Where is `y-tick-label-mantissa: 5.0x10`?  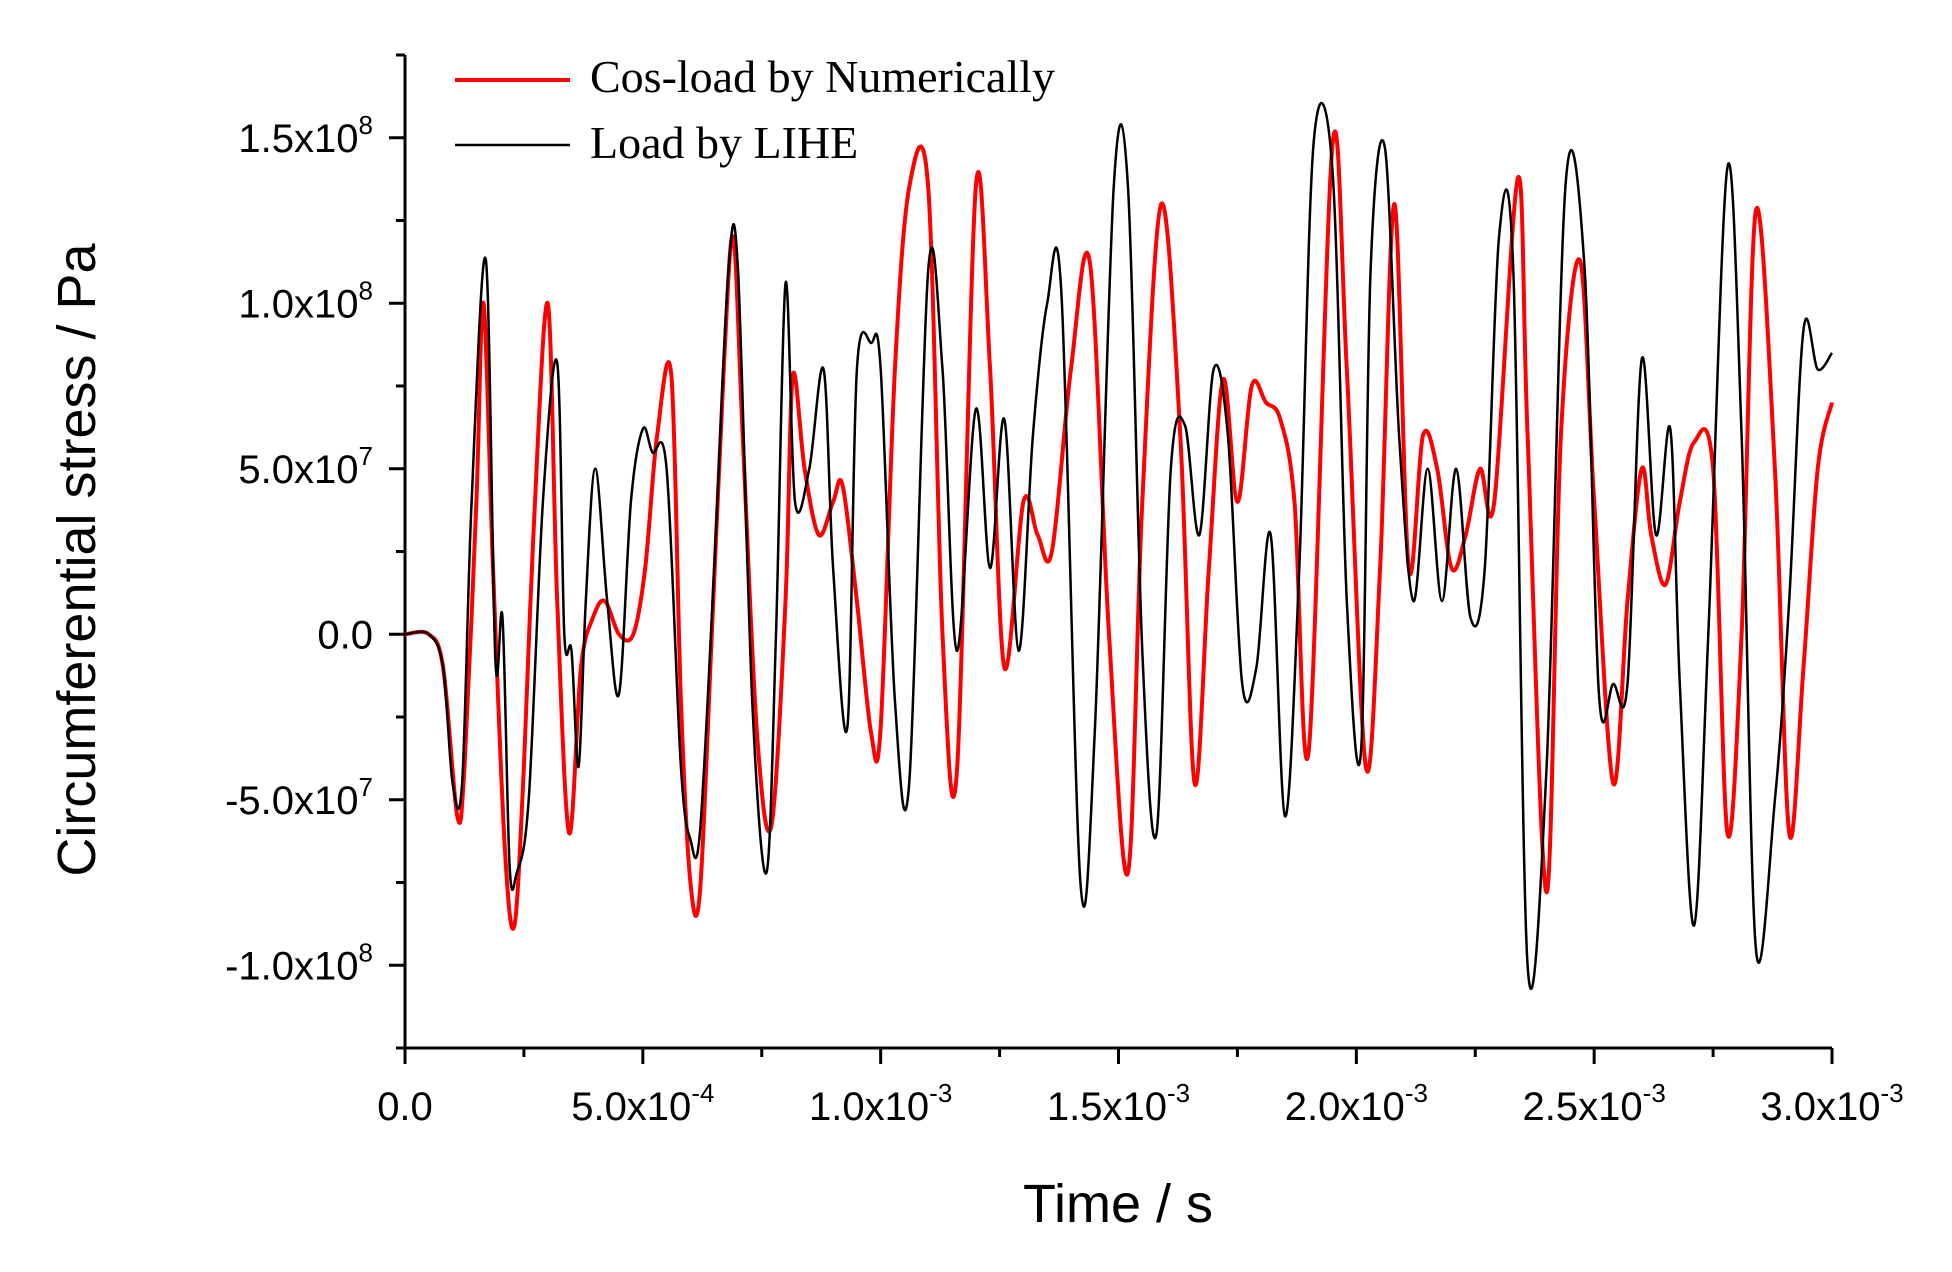 y-tick-label-mantissa: 5.0x10 is located at coordinates (298, 470).